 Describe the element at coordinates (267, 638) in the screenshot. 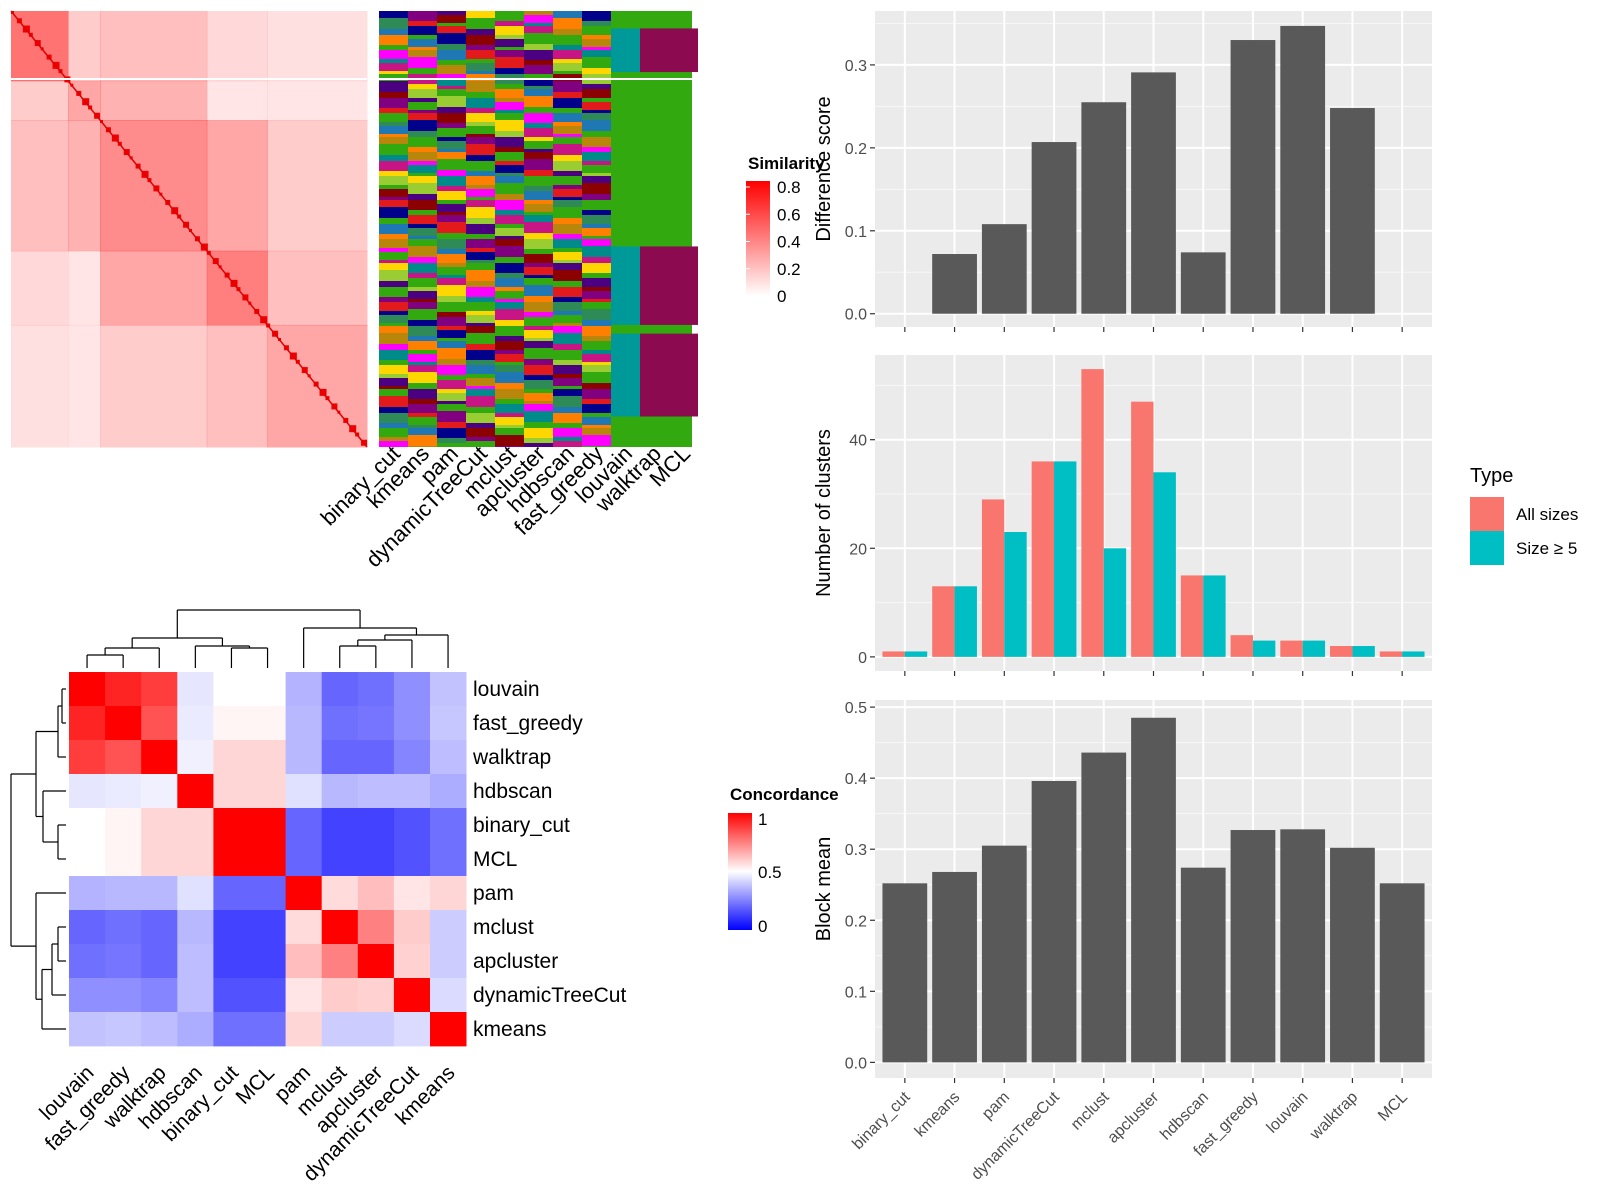

I see `top-dendrogram` at that location.